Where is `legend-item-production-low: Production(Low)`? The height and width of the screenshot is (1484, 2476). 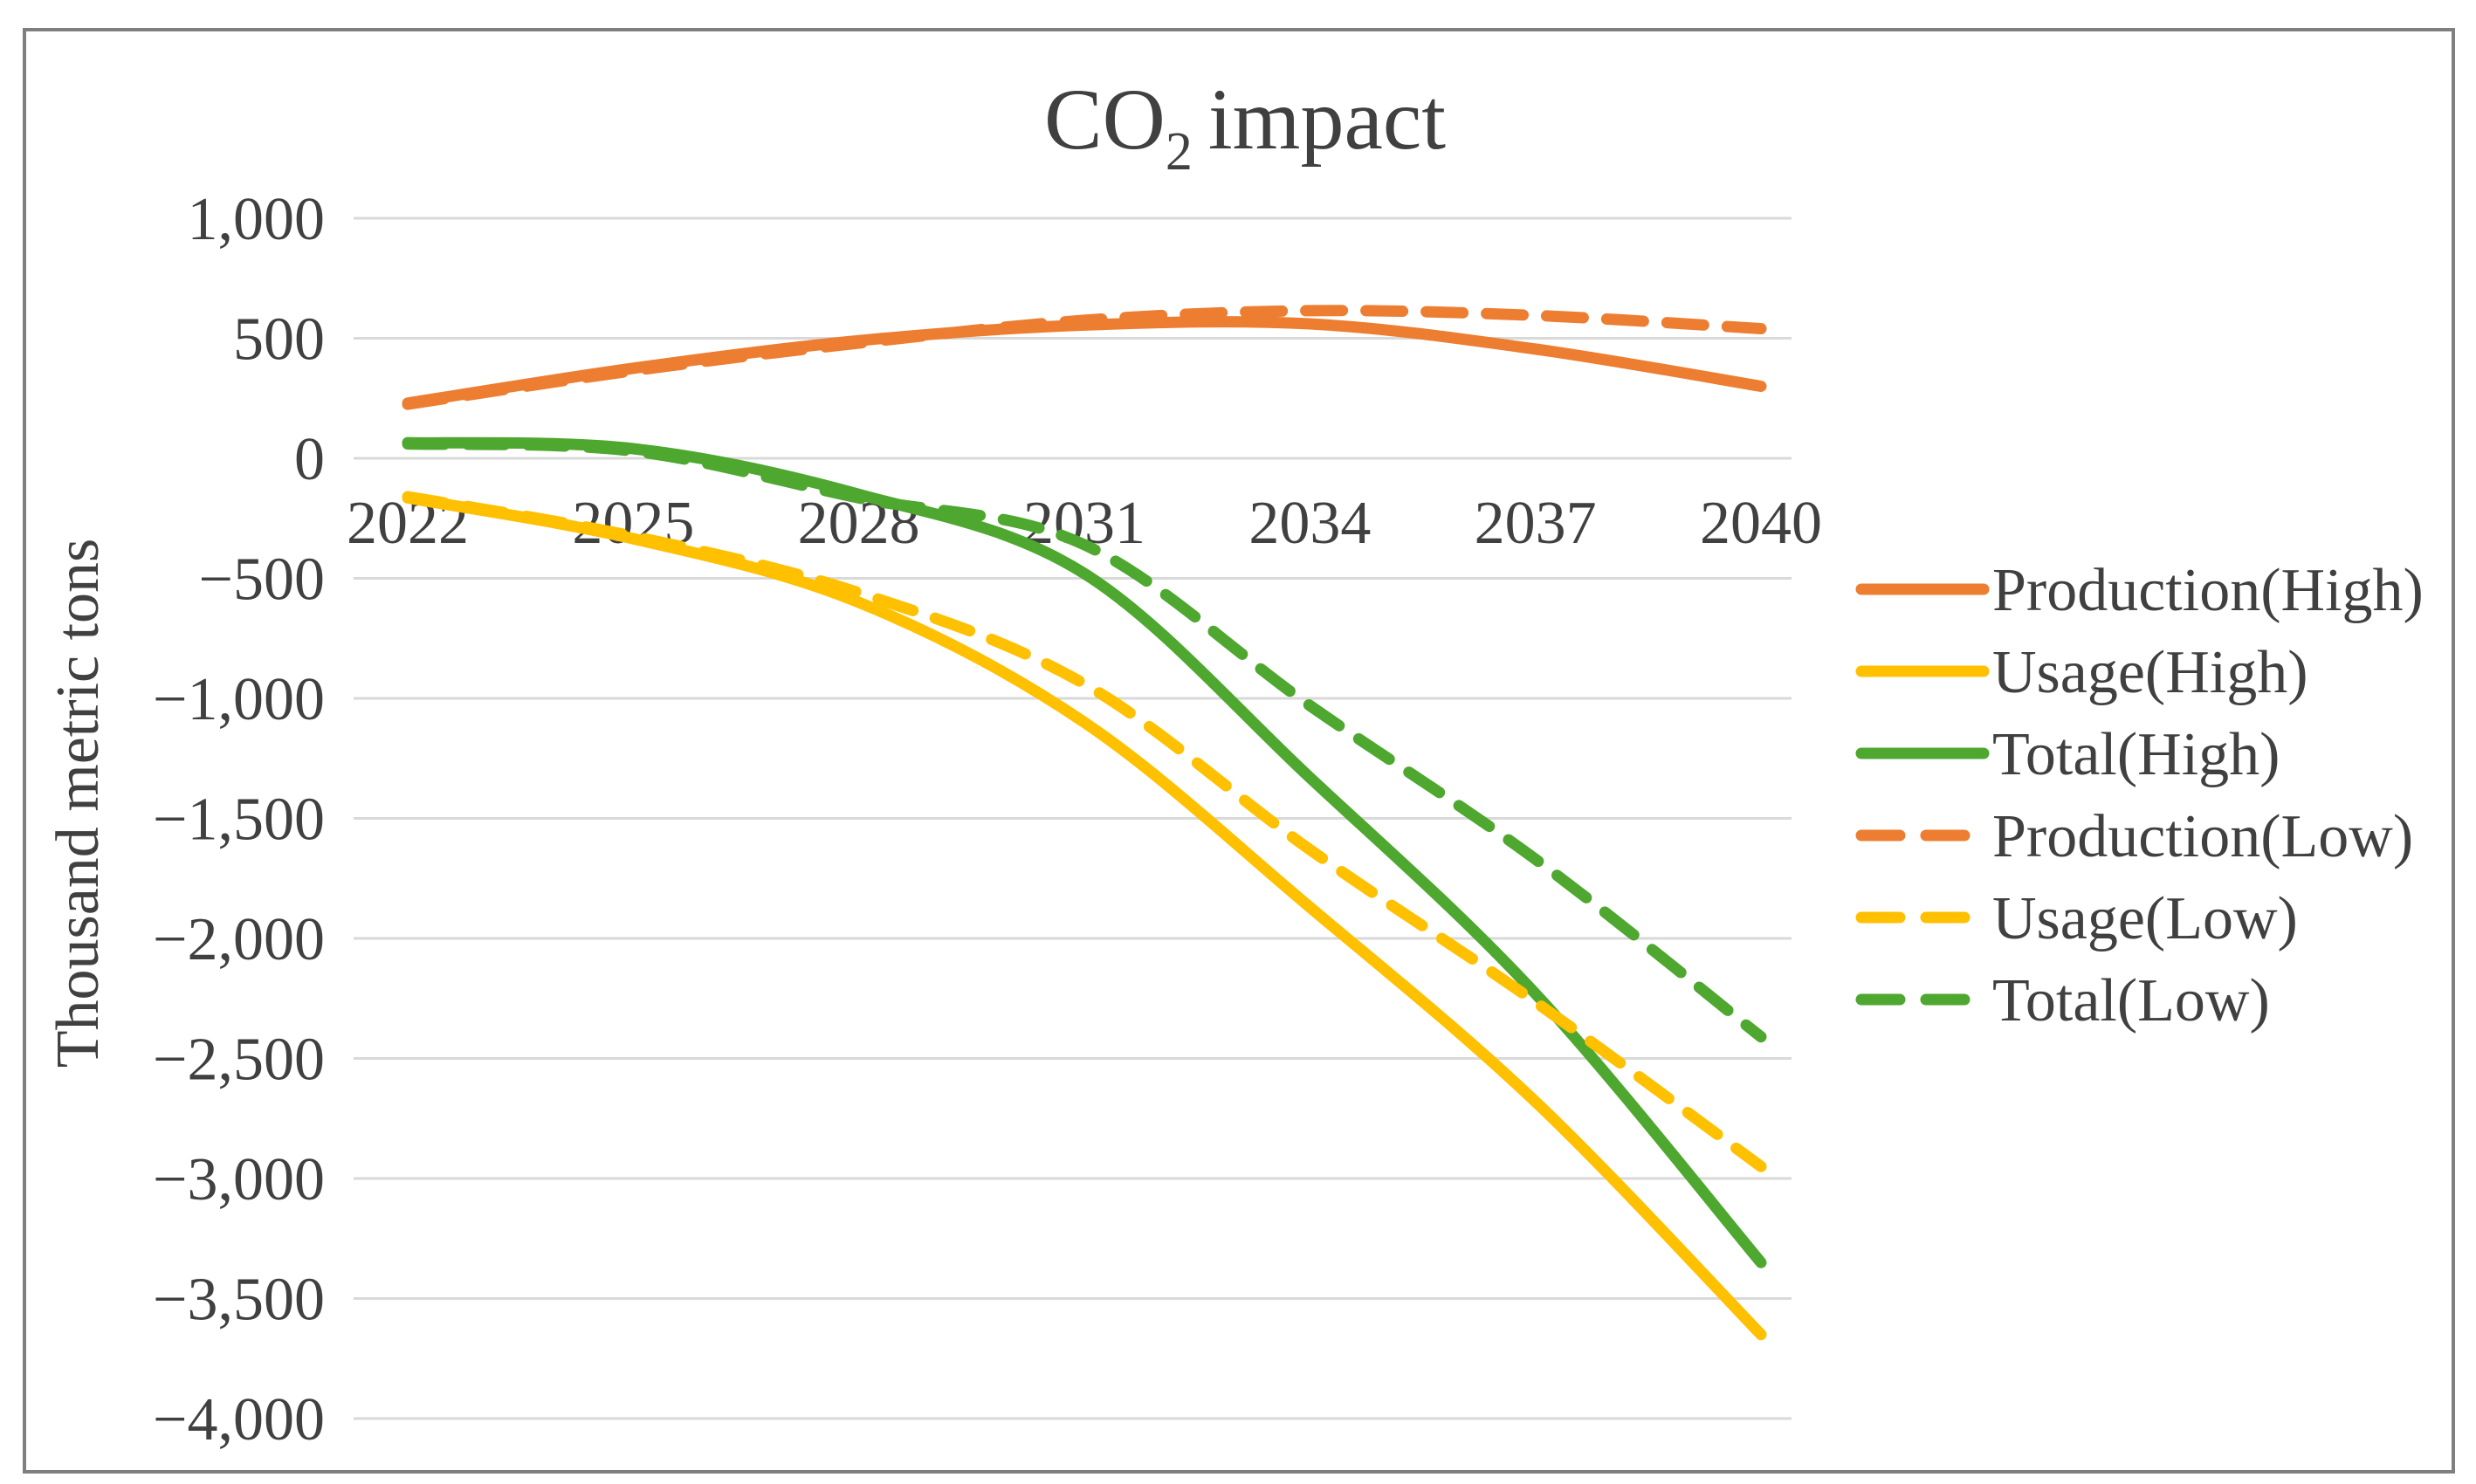 legend-item-production-low: Production(Low) is located at coordinates (2134, 836).